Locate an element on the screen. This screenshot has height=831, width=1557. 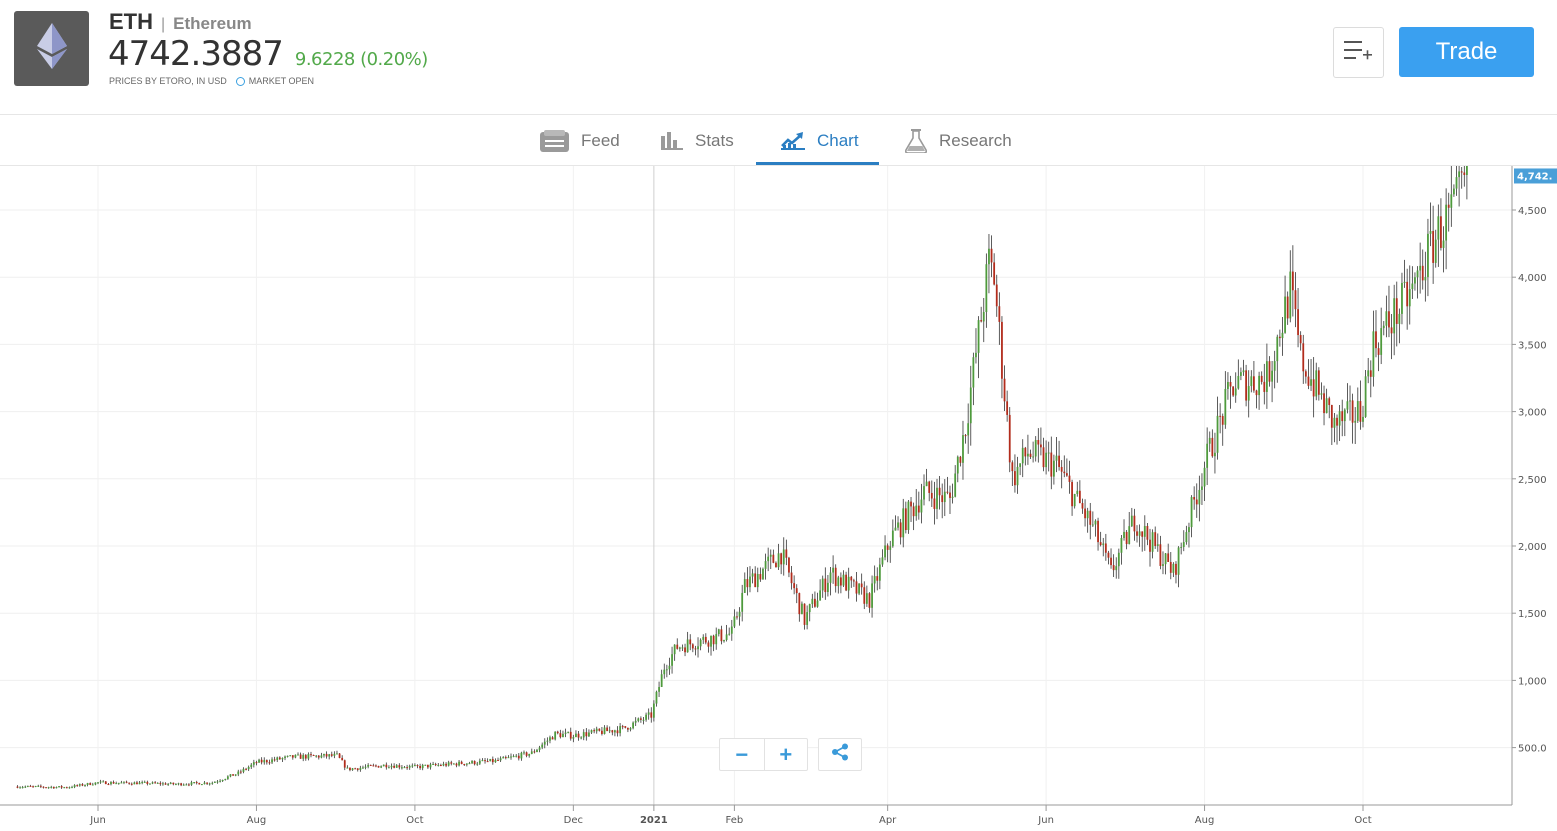
tab-feed: Feed is located at coordinates (580, 140).